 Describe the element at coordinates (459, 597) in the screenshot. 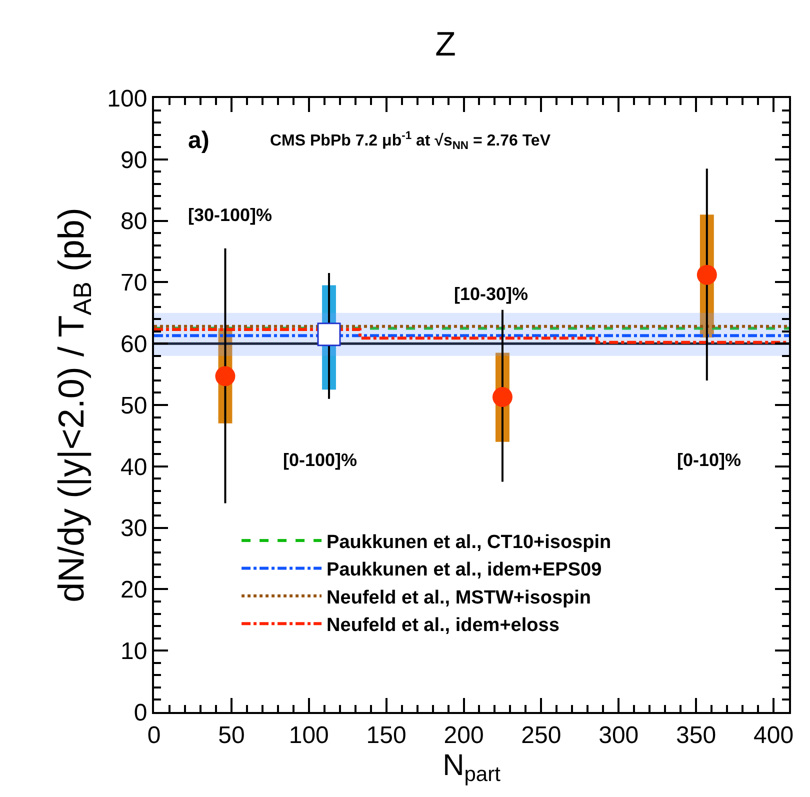

I see `legend-label: Neufeld et al., MSTW+isospin` at that location.